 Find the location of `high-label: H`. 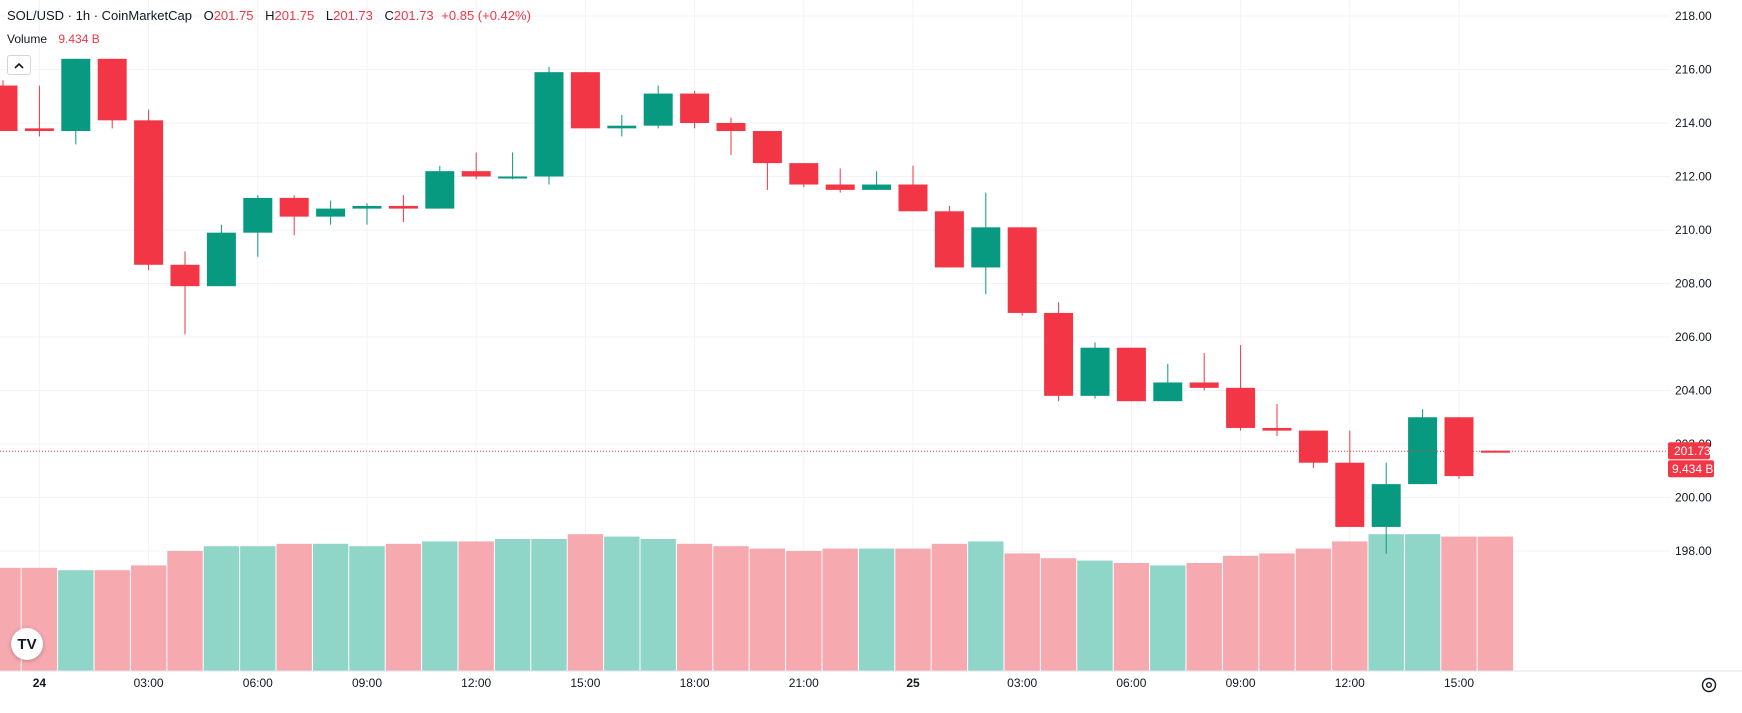

high-label: H is located at coordinates (270, 15).